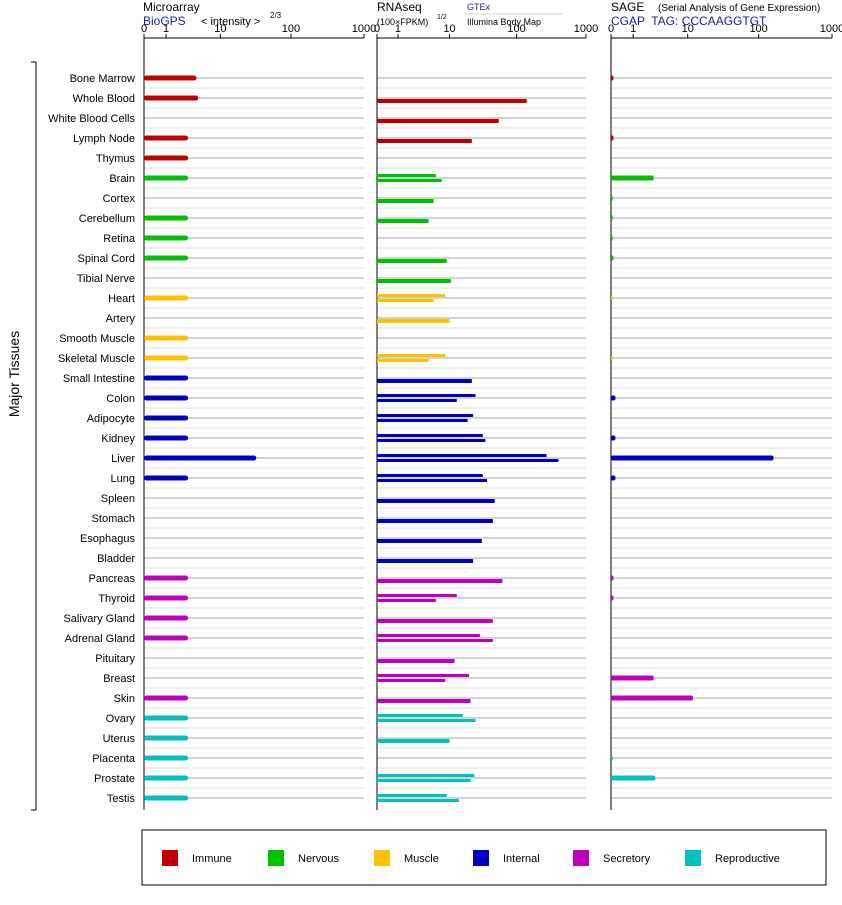  What do you see at coordinates (116, 159) in the screenshot?
I see `tissue-label: Thymus` at bounding box center [116, 159].